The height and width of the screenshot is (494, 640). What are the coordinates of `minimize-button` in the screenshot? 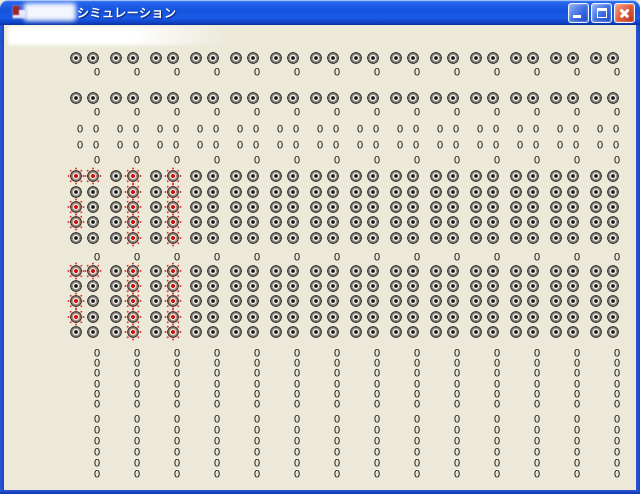 It's located at (578, 13).